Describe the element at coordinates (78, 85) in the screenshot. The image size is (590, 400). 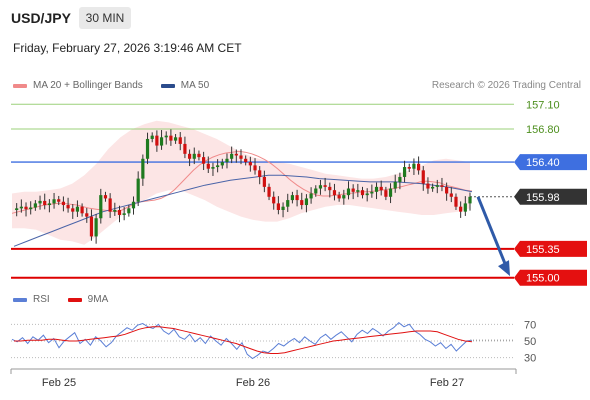
I see `legend-item-ma20: MA 20 + Bollinger Bands` at that location.